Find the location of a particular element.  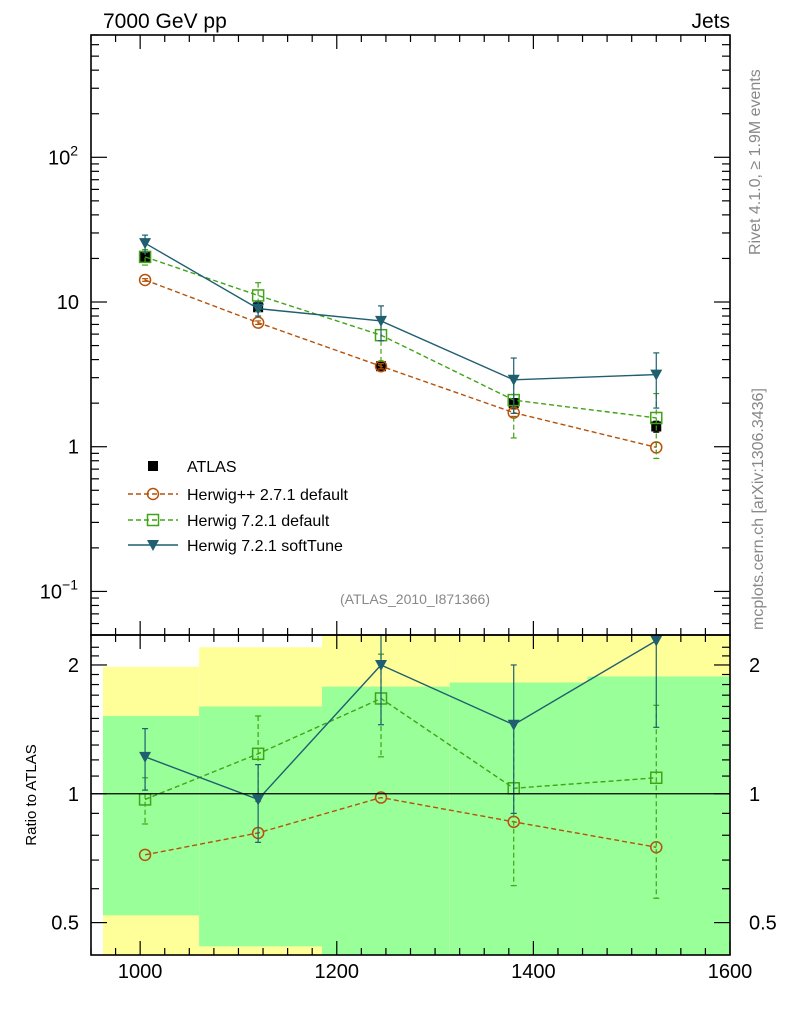

x-tick-label: 1200 is located at coordinates (337, 972).